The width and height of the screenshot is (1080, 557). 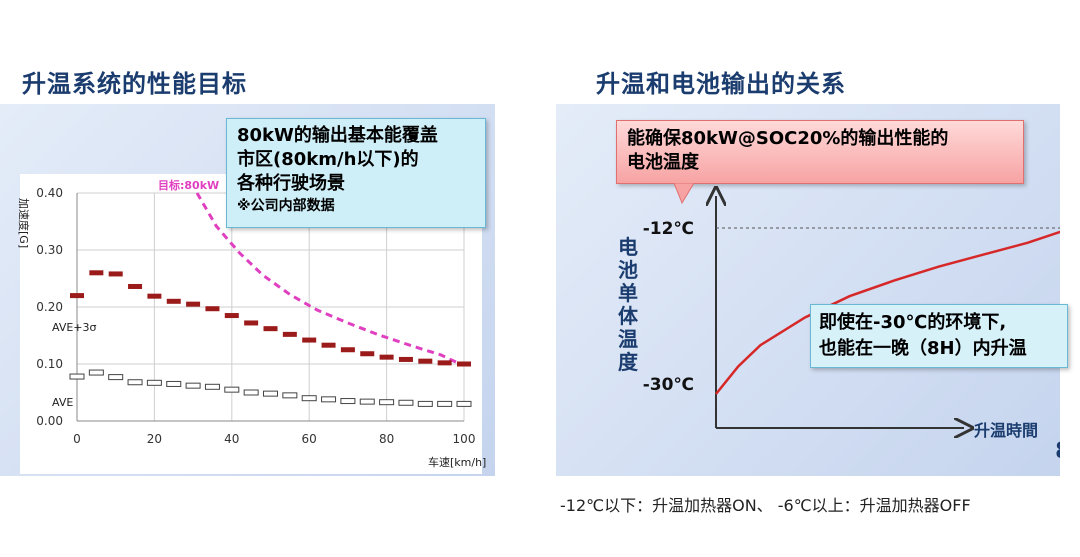 What do you see at coordinates (628, 270) in the screenshot?
I see `y-axis-label-char: 池` at bounding box center [628, 270].